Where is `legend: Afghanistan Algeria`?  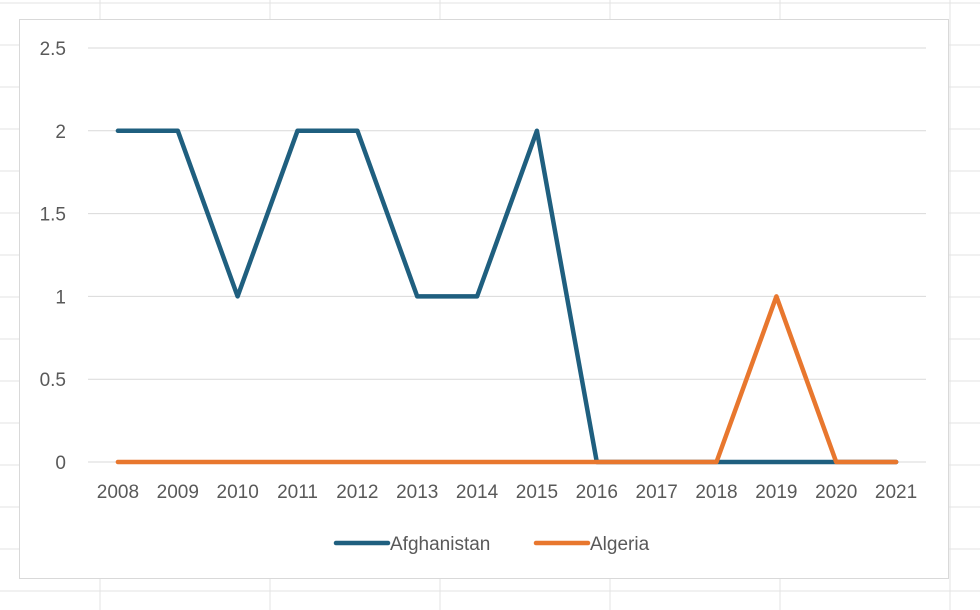 legend: Afghanistan Algeria is located at coordinates (491, 544).